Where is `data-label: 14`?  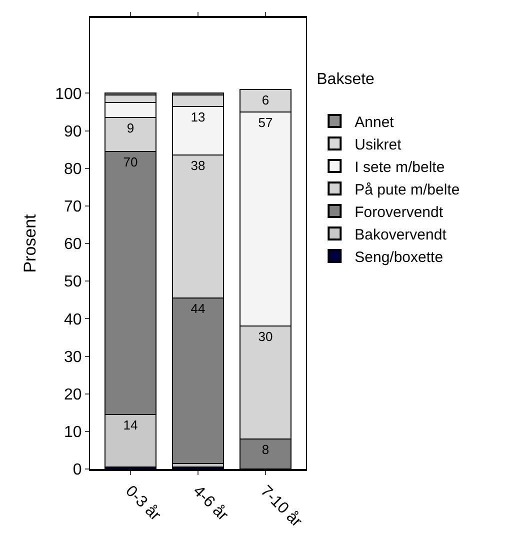 data-label: 14 is located at coordinates (130, 425).